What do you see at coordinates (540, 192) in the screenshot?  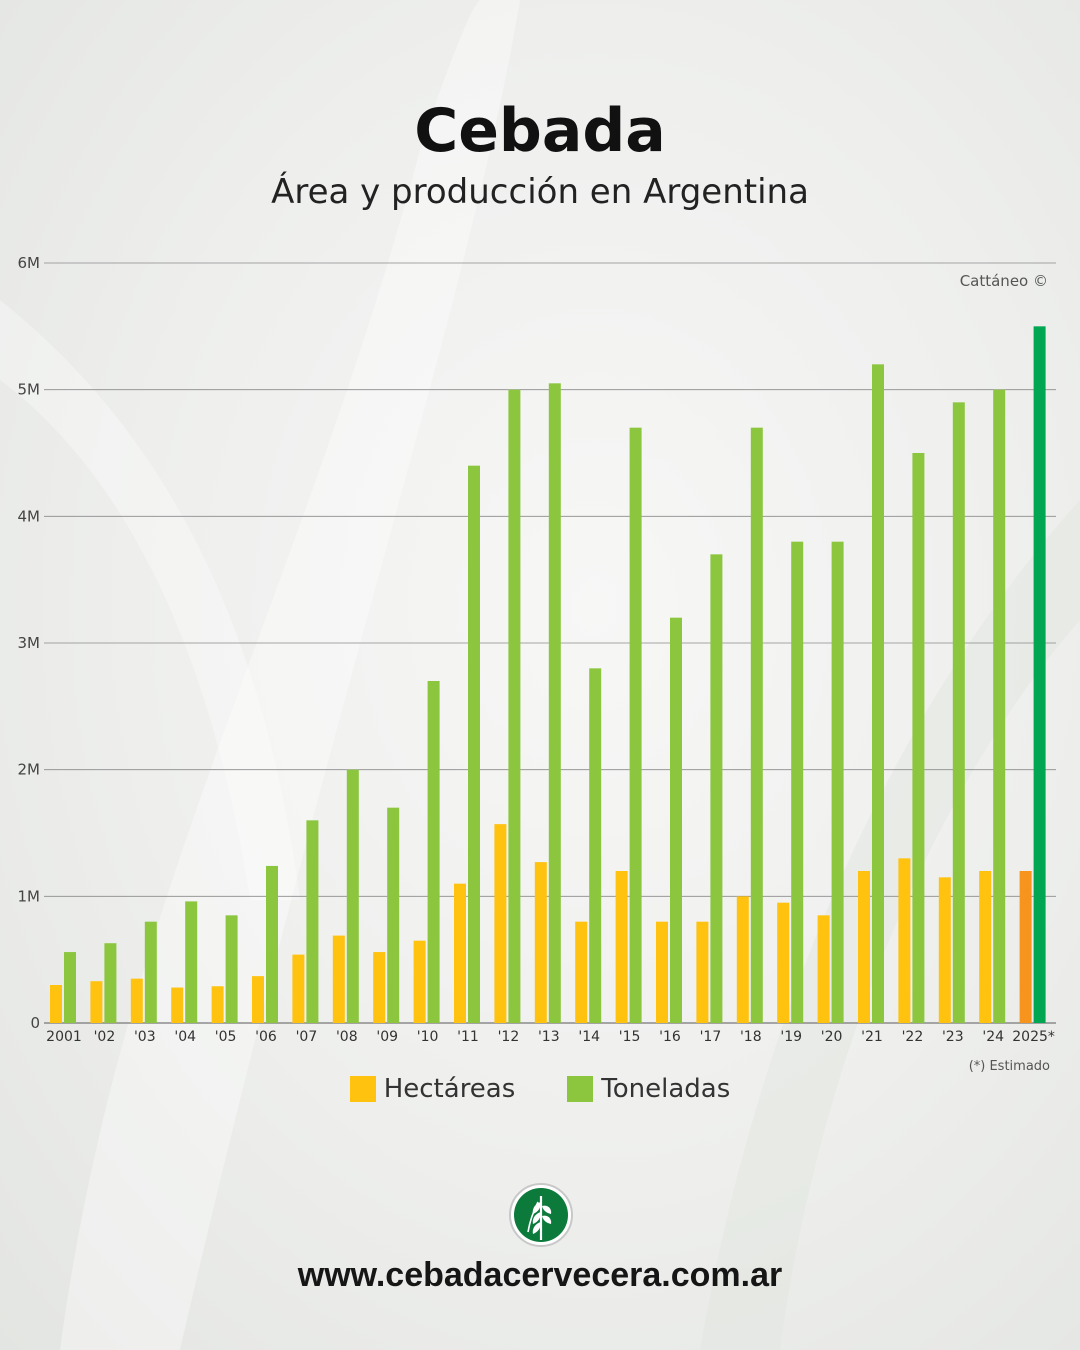 I see `chart-subtitle: Área y producción en Argentina` at bounding box center [540, 192].